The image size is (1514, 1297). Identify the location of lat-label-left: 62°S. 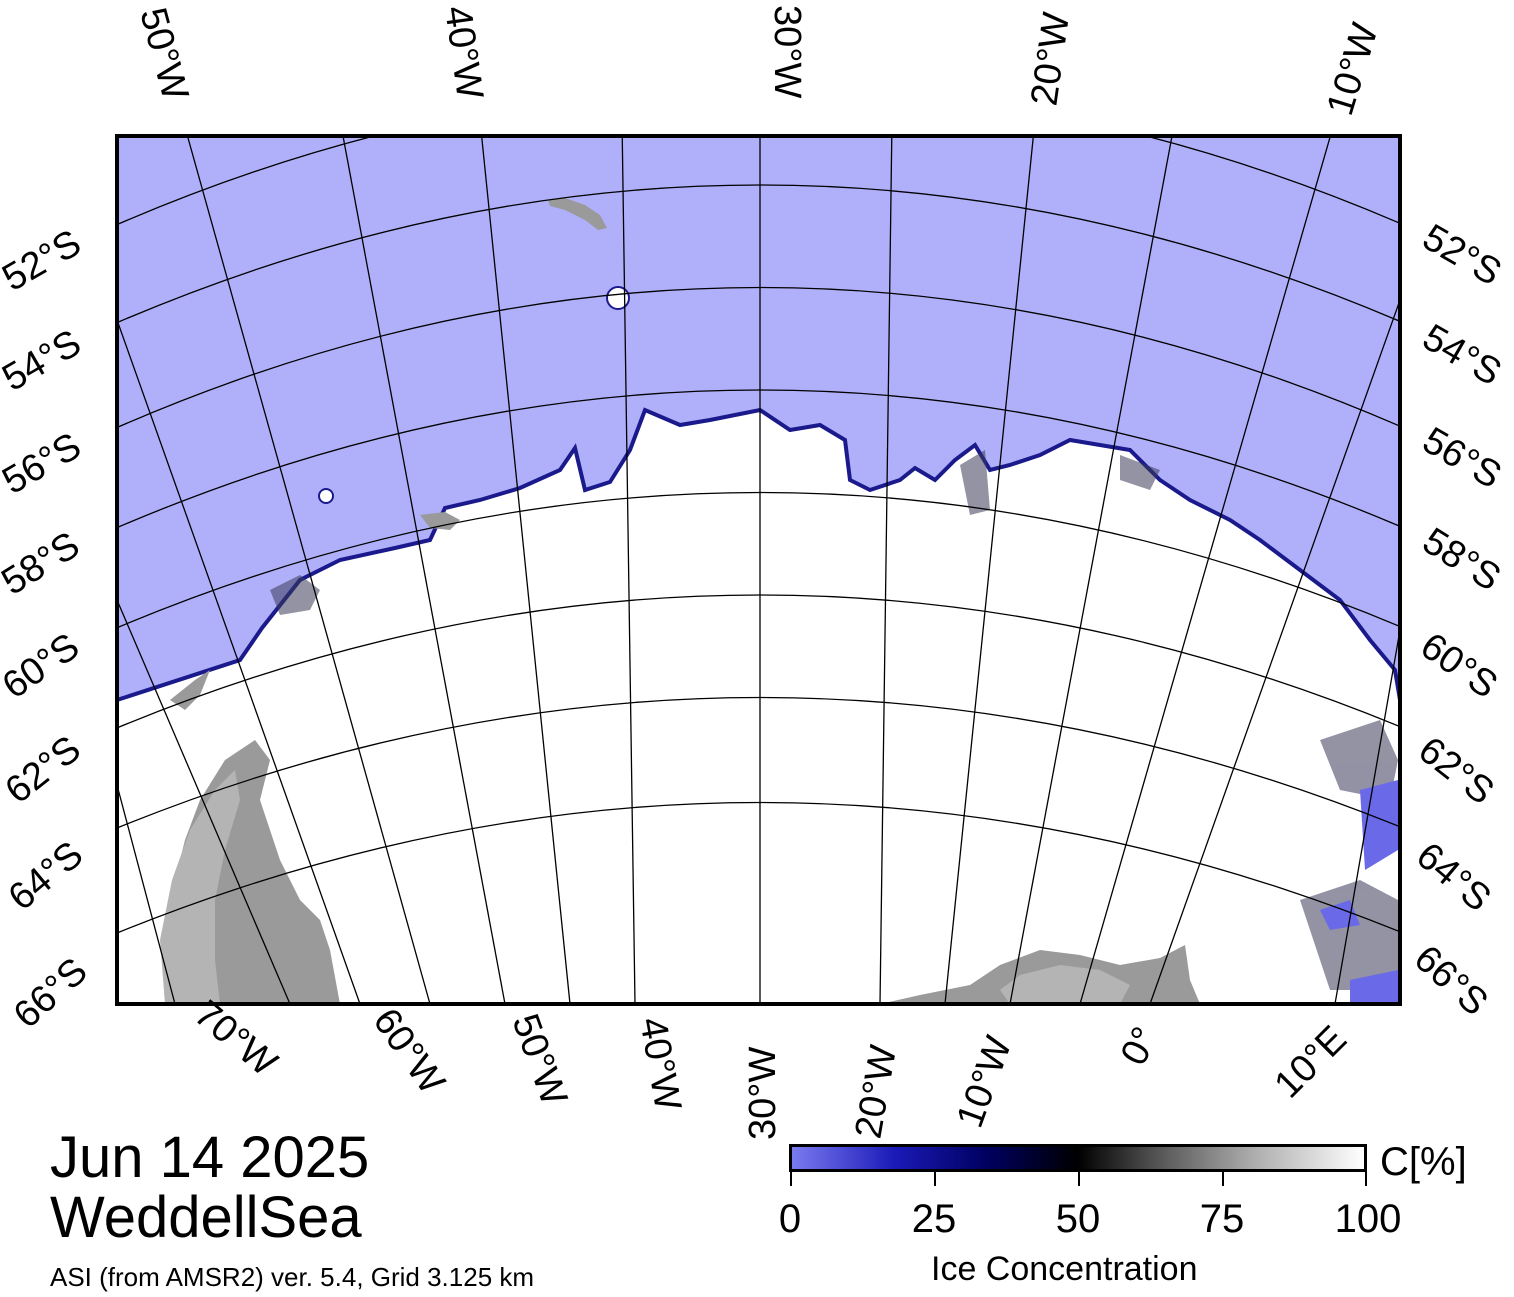
(44, 770).